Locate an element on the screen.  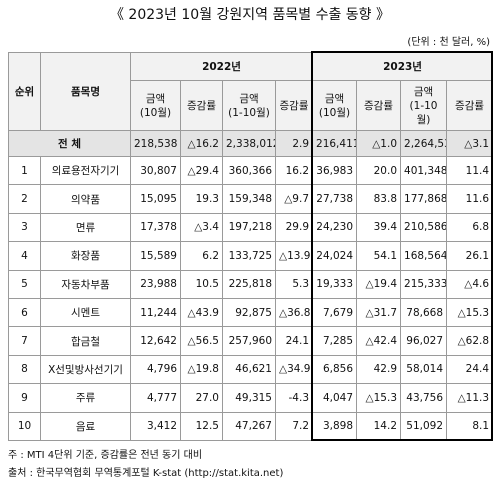
cell: 7.2 is located at coordinates (294, 426).